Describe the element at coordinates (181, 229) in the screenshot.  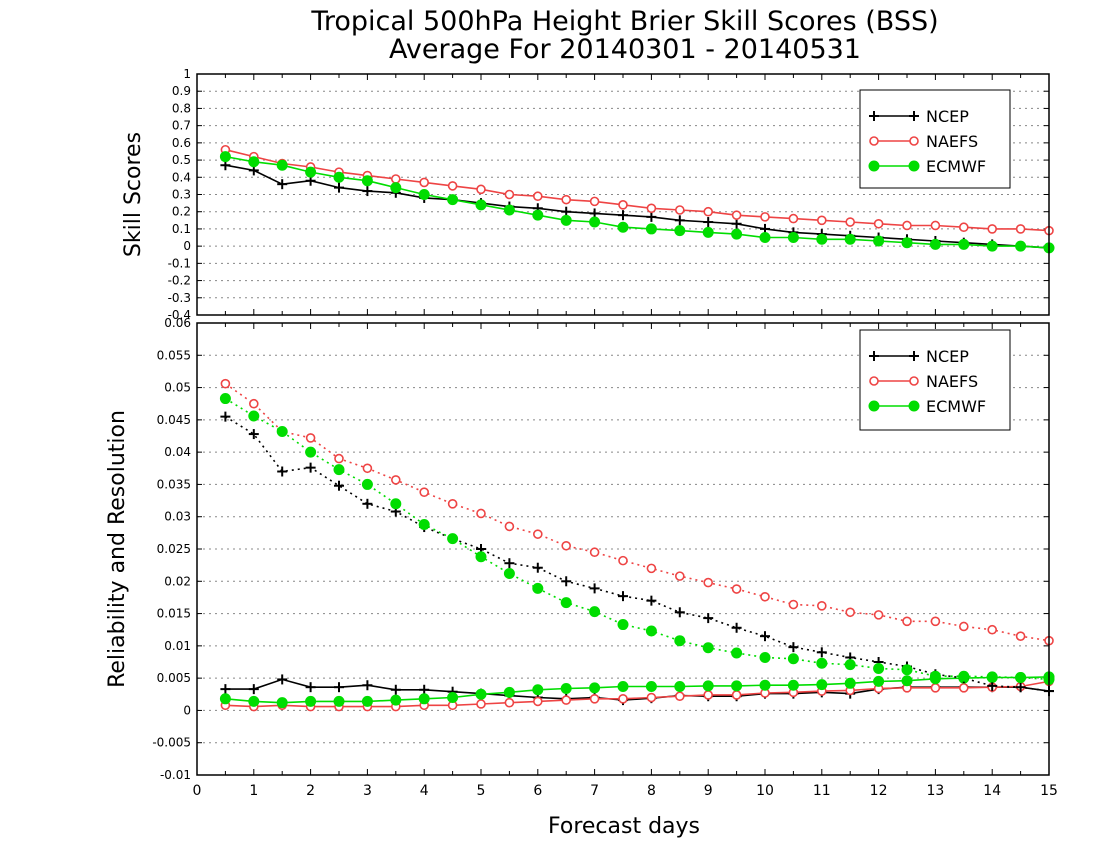
I see `y-tick-label: 0.1` at that location.